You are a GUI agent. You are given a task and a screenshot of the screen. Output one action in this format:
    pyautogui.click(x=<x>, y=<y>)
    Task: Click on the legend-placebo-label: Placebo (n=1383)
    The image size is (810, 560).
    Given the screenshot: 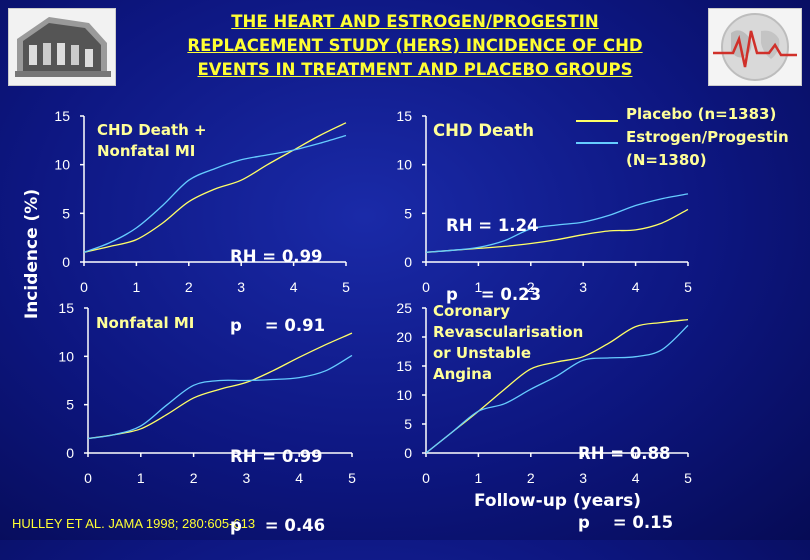 What is the action you would take?
    pyautogui.click(x=701, y=114)
    